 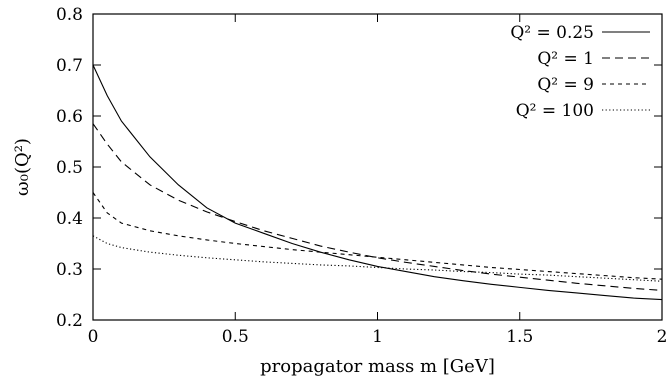 What do you see at coordinates (235, 337) in the screenshot?
I see `x-tick-label: 0.5` at bounding box center [235, 337].